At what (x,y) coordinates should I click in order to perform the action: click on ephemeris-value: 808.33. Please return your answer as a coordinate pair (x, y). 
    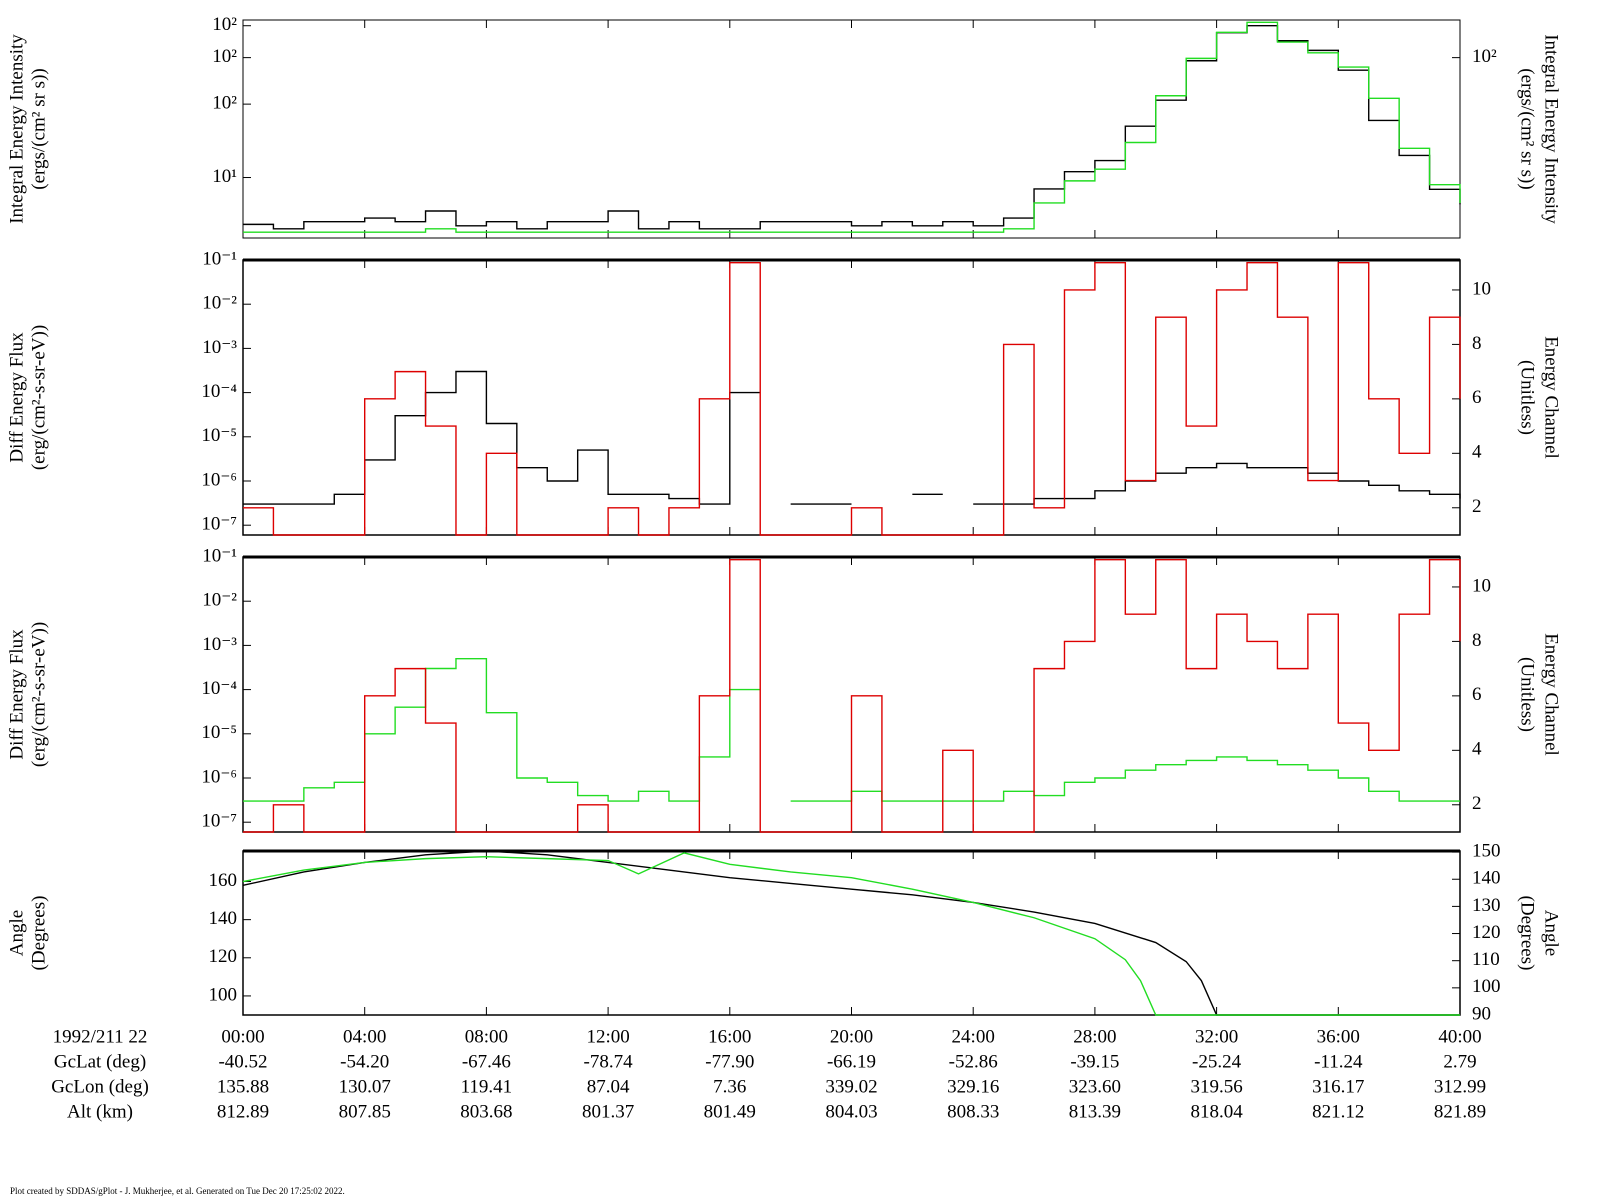
    Looking at the image, I should click on (973, 1111).